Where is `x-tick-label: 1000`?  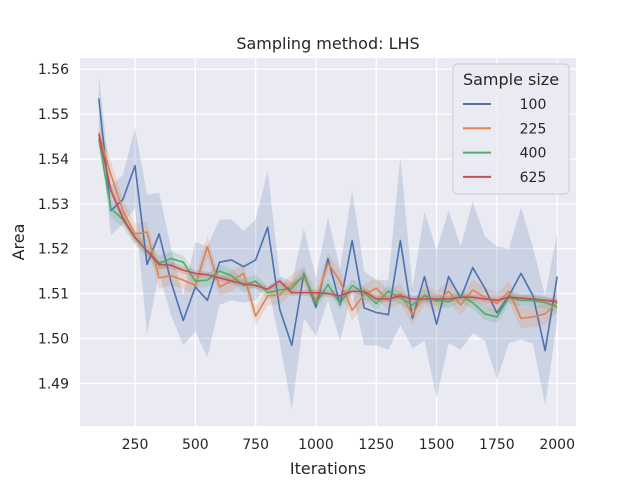 x-tick-label: 1000 is located at coordinates (316, 445).